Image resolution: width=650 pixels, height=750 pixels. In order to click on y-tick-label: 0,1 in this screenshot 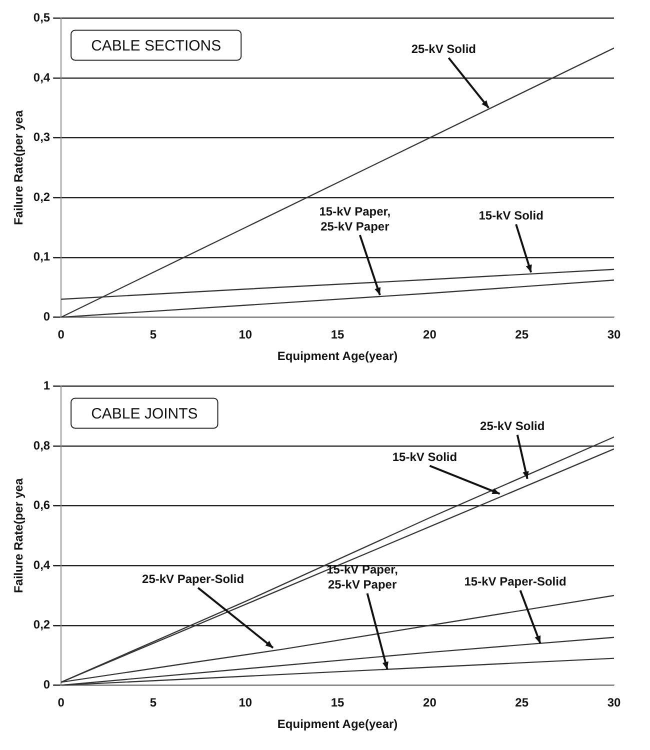, I will do `click(41, 257)`.